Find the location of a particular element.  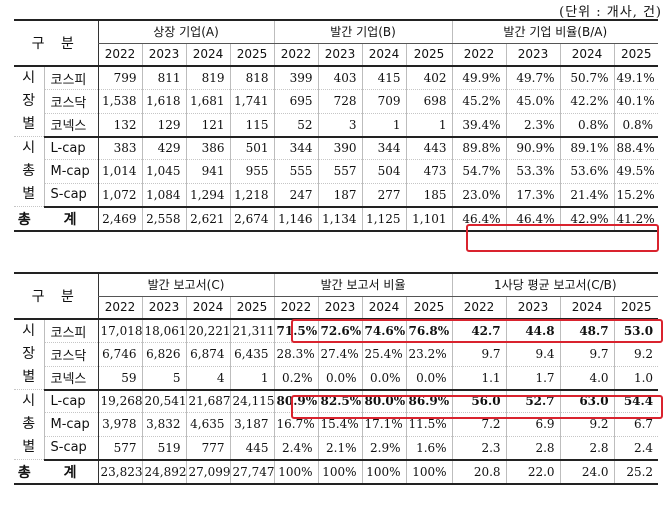

cell-value: 5 is located at coordinates (163, 378).